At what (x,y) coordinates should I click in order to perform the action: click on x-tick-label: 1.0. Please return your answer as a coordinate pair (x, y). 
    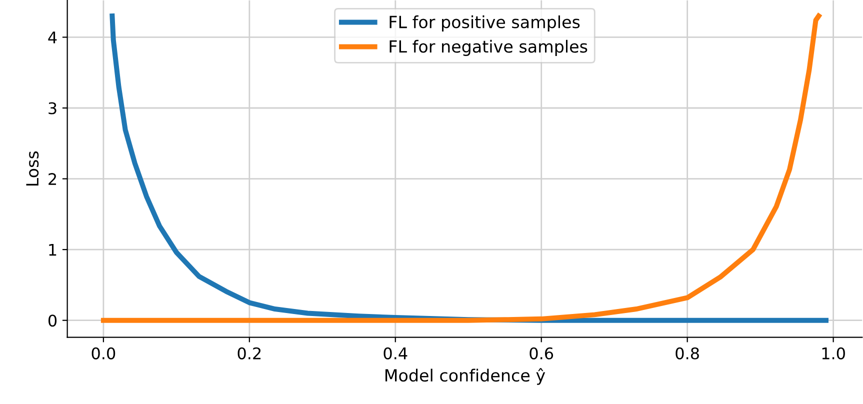
    Looking at the image, I should click on (833, 353).